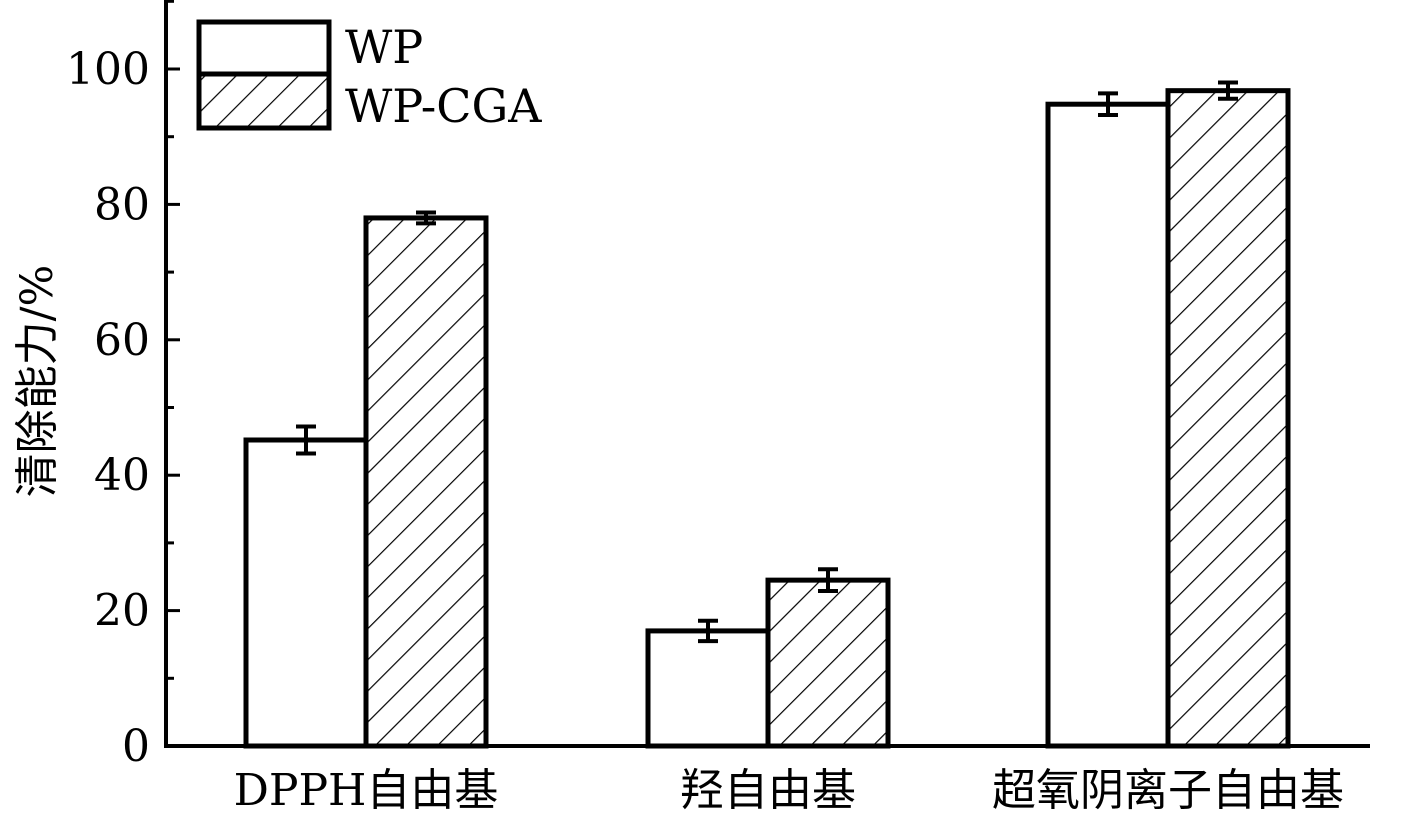 This screenshot has width=1401, height=817. Describe the element at coordinates (1168, 790) in the screenshot. I see `x-category-label-2: 超氧阴离子自由基` at that location.